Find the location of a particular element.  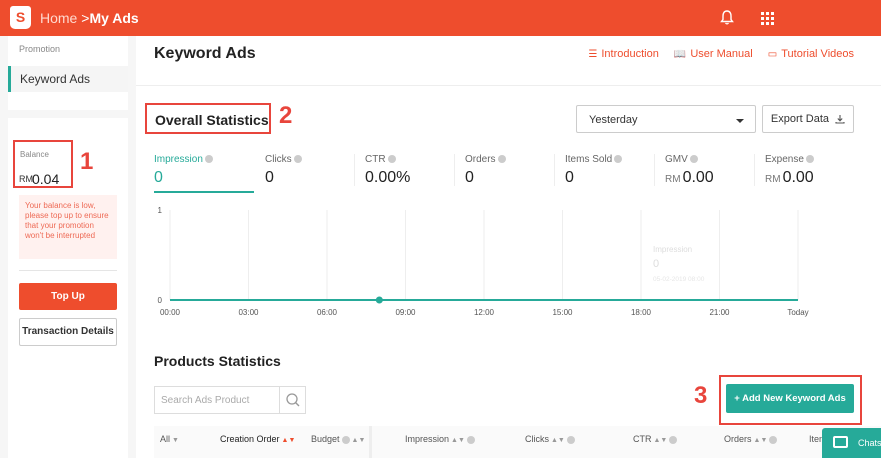

annotation-number-2: 2 is located at coordinates (286, 115).